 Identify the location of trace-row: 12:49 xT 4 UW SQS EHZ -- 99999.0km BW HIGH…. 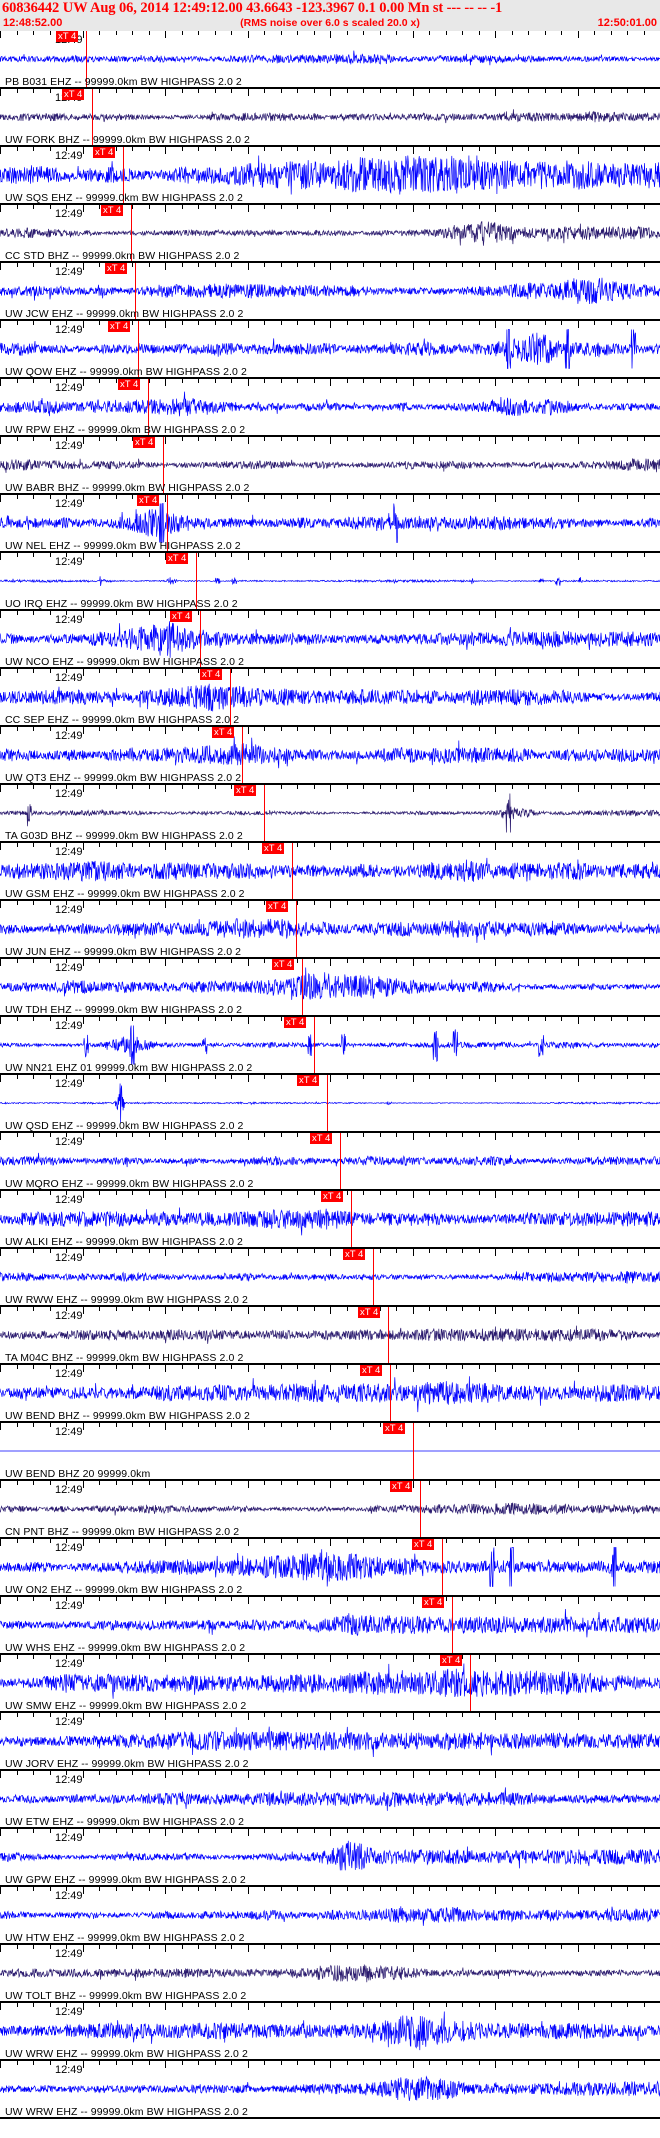
(330, 176).